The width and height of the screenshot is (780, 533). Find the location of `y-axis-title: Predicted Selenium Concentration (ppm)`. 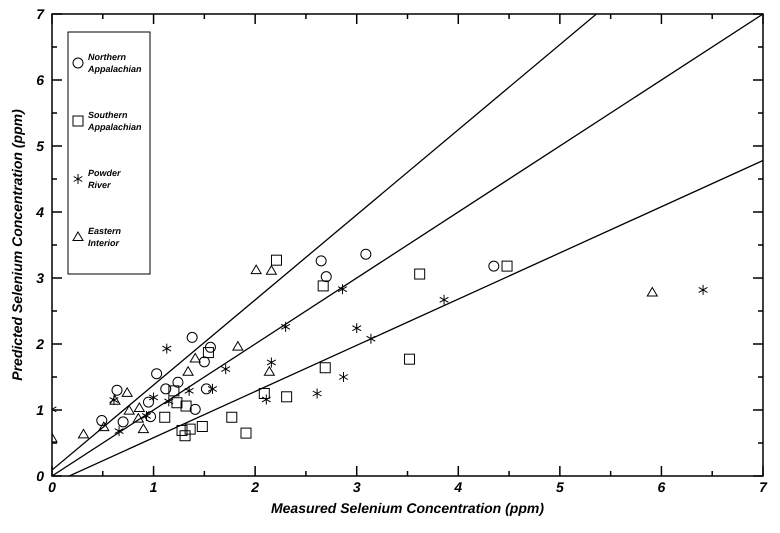

y-axis-title: Predicted Selenium Concentration (ppm) is located at coordinates (17, 244).